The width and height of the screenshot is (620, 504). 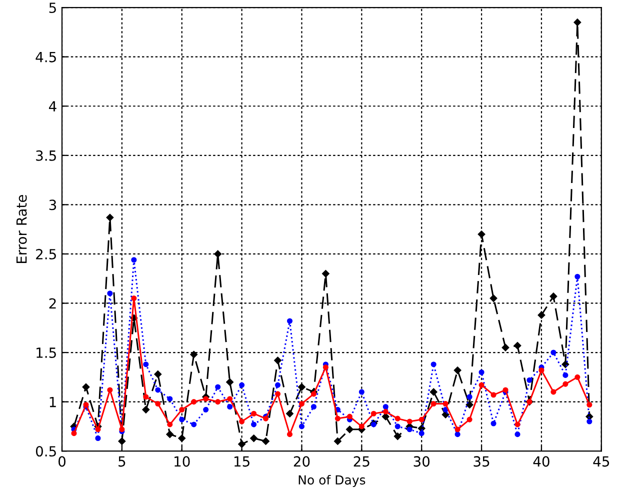 What do you see at coordinates (601, 461) in the screenshot?
I see `x-tick-label: 45` at bounding box center [601, 461].